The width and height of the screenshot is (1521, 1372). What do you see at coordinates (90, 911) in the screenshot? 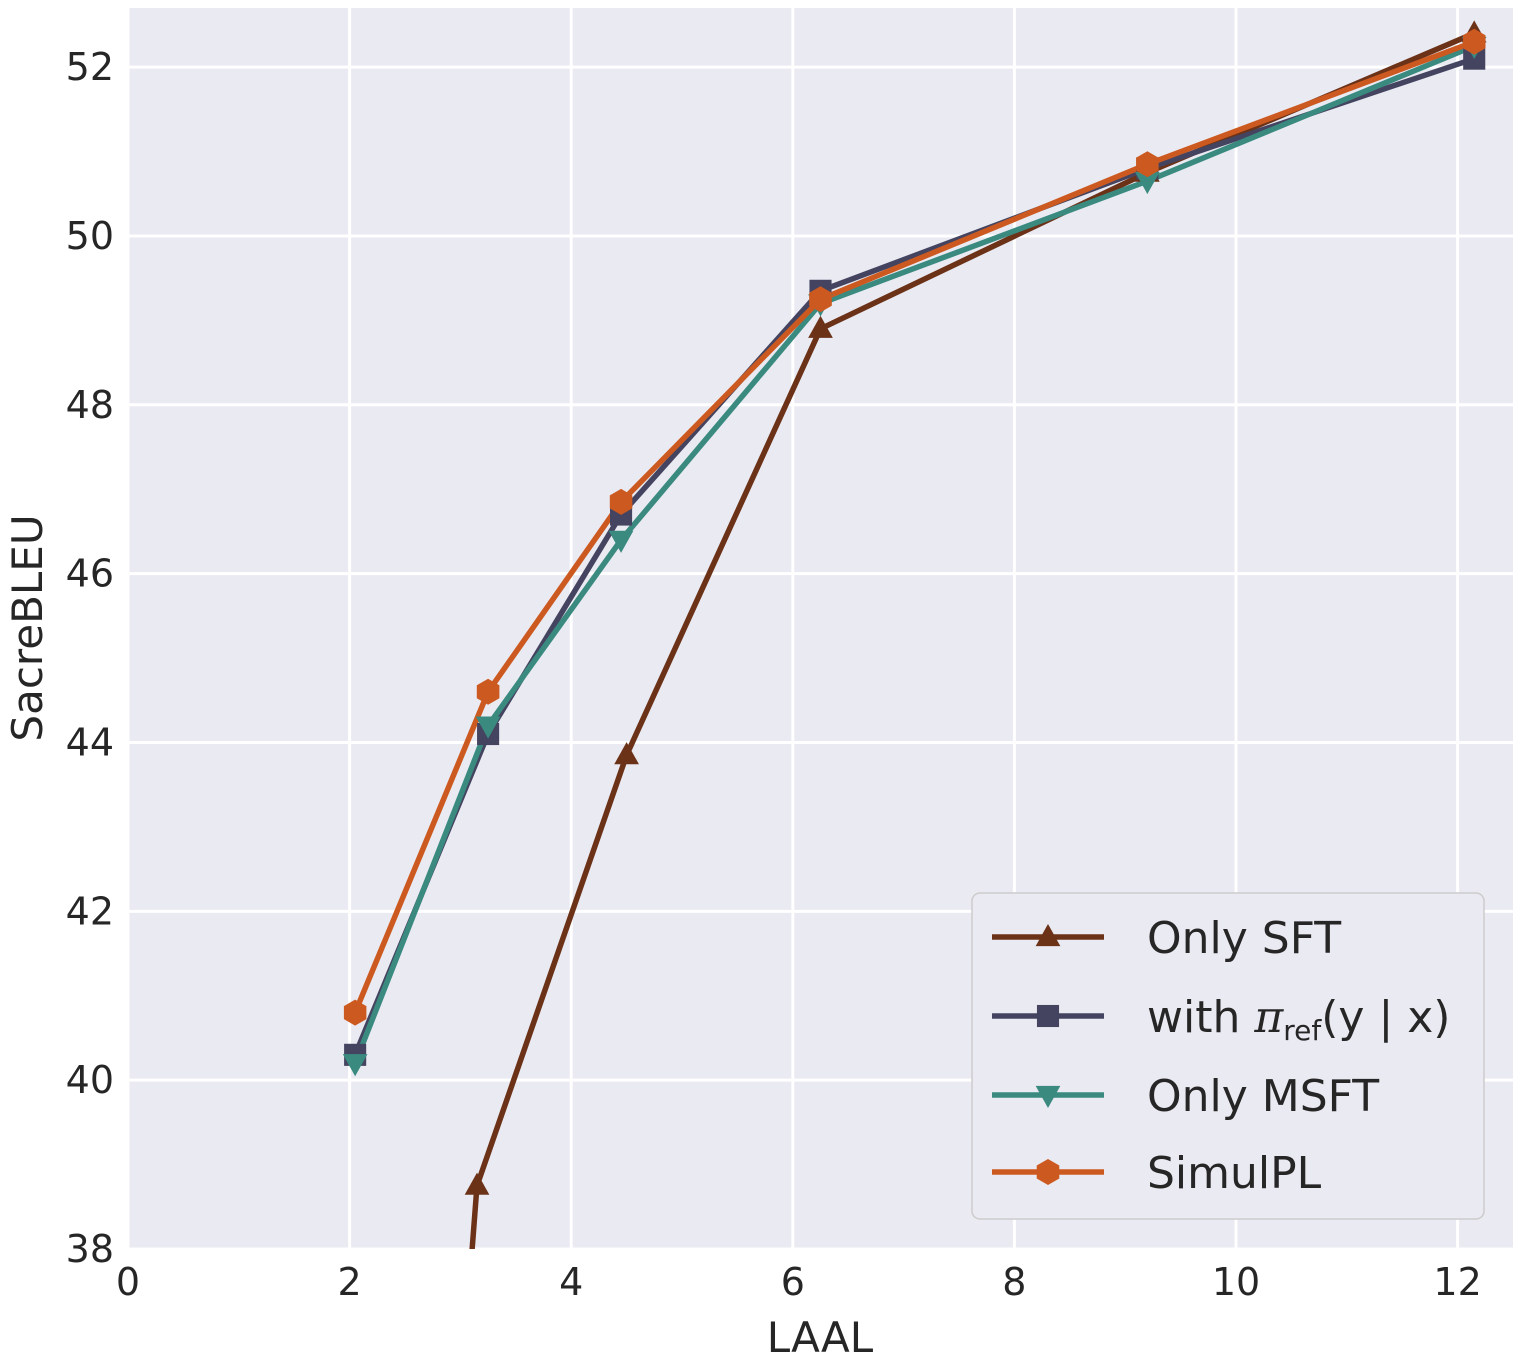
I see `y-tick-label: 42` at bounding box center [90, 911].